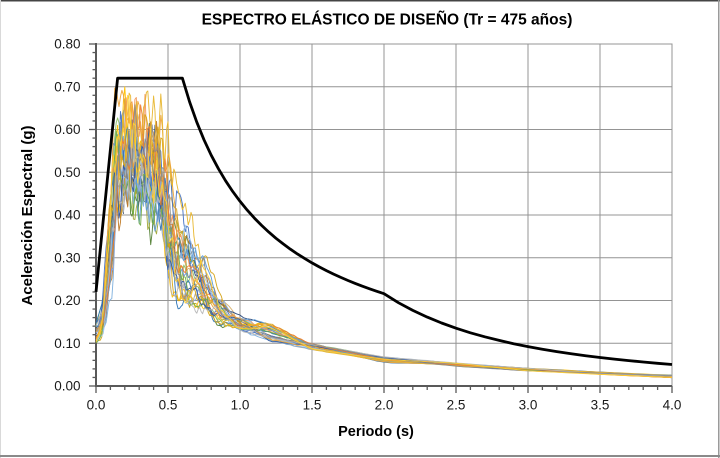  What do you see at coordinates (528, 405) in the screenshot?
I see `svg-text: 3.0` at bounding box center [528, 405].